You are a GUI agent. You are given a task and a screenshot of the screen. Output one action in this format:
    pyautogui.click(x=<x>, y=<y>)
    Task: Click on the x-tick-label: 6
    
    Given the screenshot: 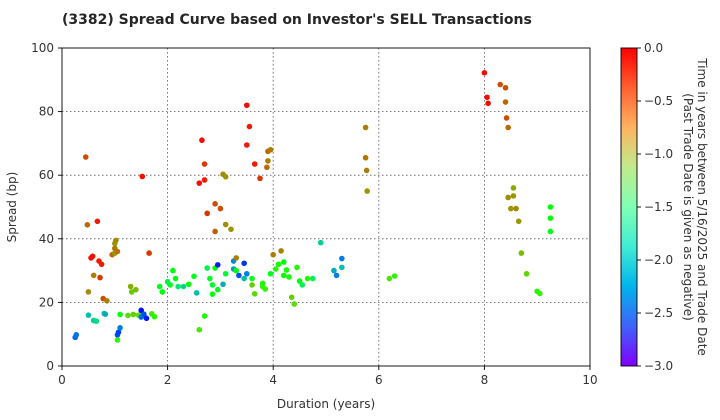 What is the action you would take?
    pyautogui.click(x=379, y=380)
    